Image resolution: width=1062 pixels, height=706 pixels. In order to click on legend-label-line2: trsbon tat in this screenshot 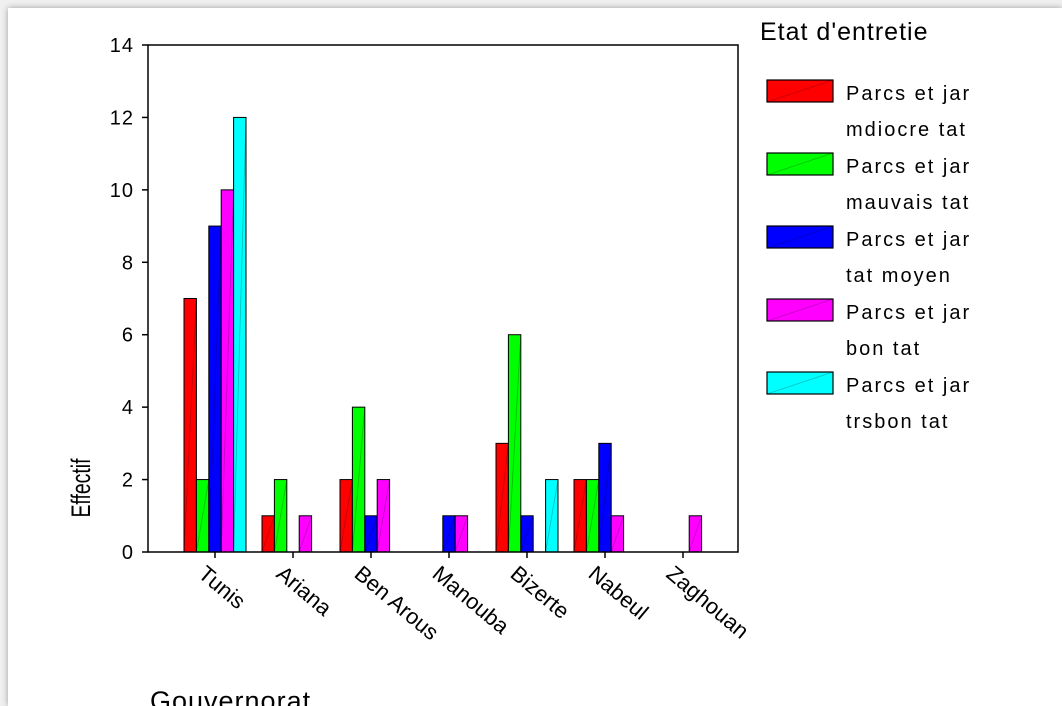, I will do `click(897, 422)`.